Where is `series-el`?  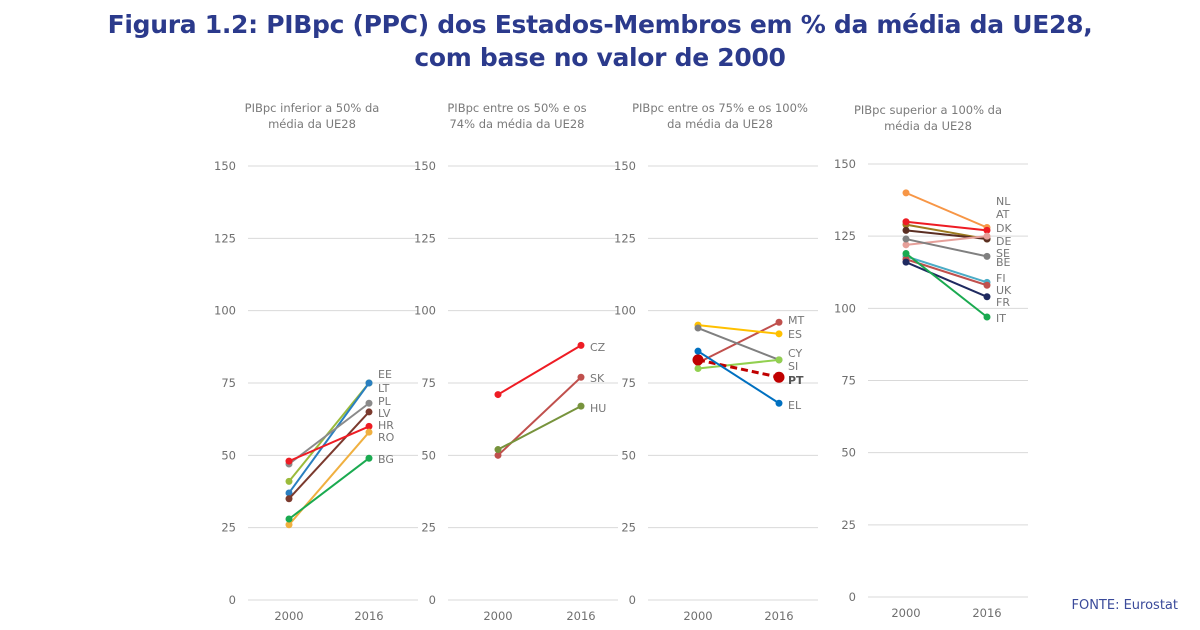
series-el is located at coordinates (738, 377).